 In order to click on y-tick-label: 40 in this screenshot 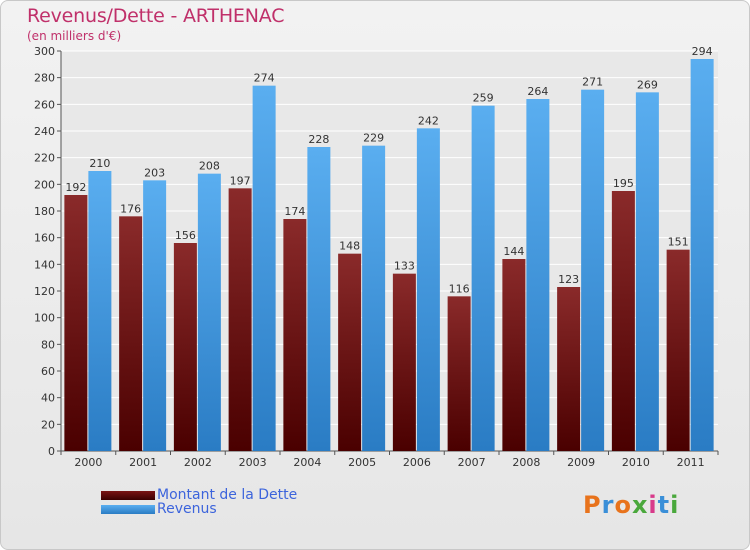, I will do `click(48, 398)`.